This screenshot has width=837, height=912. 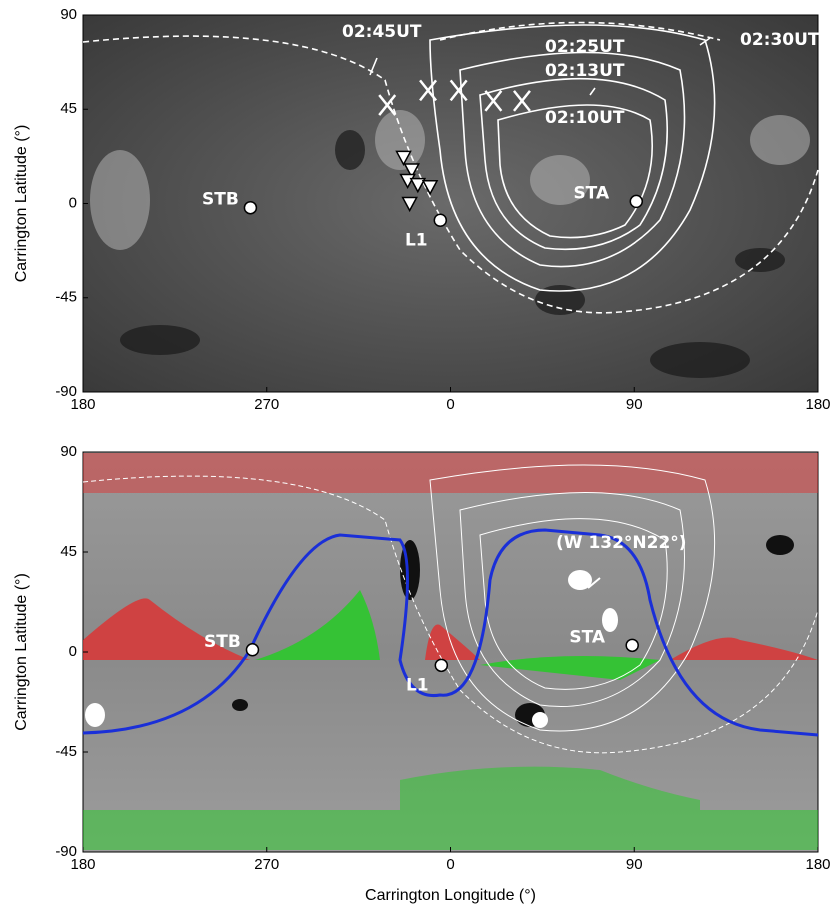 What do you see at coordinates (621, 543) in the screenshot?
I see `annotation: (W 132°N22°)` at bounding box center [621, 543].